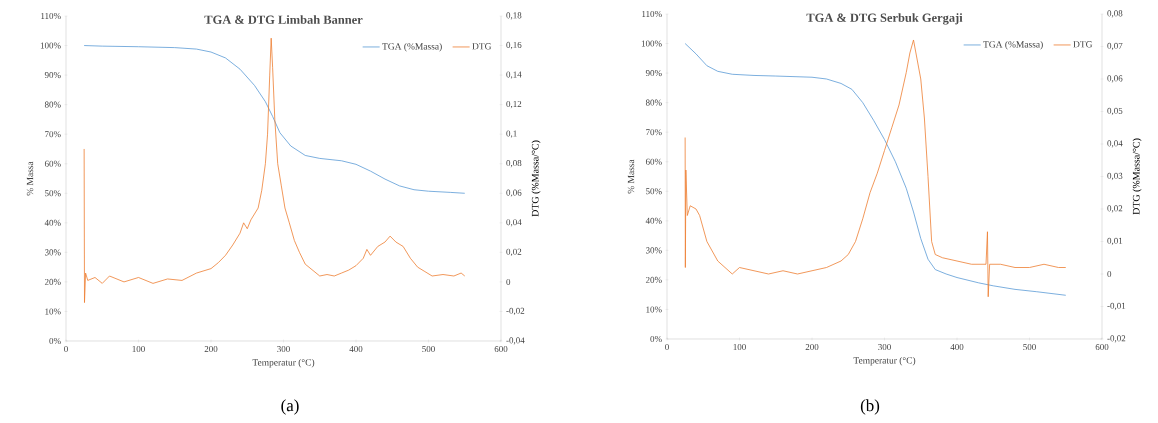 Image resolution: width=1158 pixels, height=423 pixels. Describe the element at coordinates (283, 19) in the screenshot. I see `chart-title: TGA & DTG Limbah Banner` at that location.